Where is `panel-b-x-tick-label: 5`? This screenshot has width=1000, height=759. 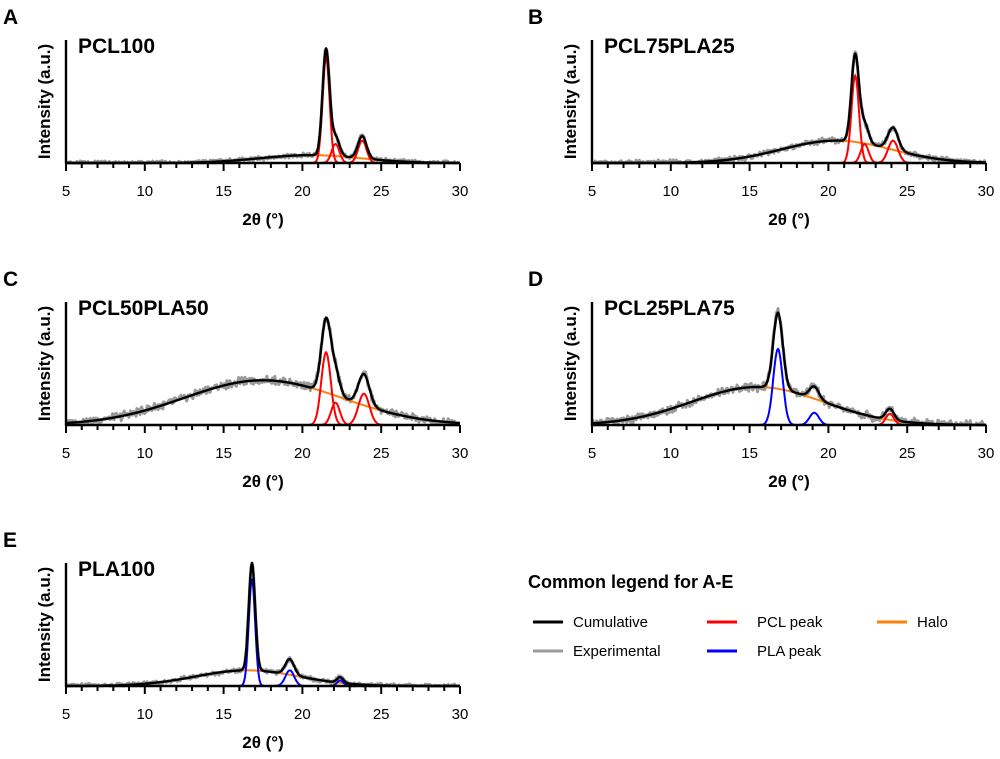
panel-b-x-tick-label: 5 is located at coordinates (592, 191).